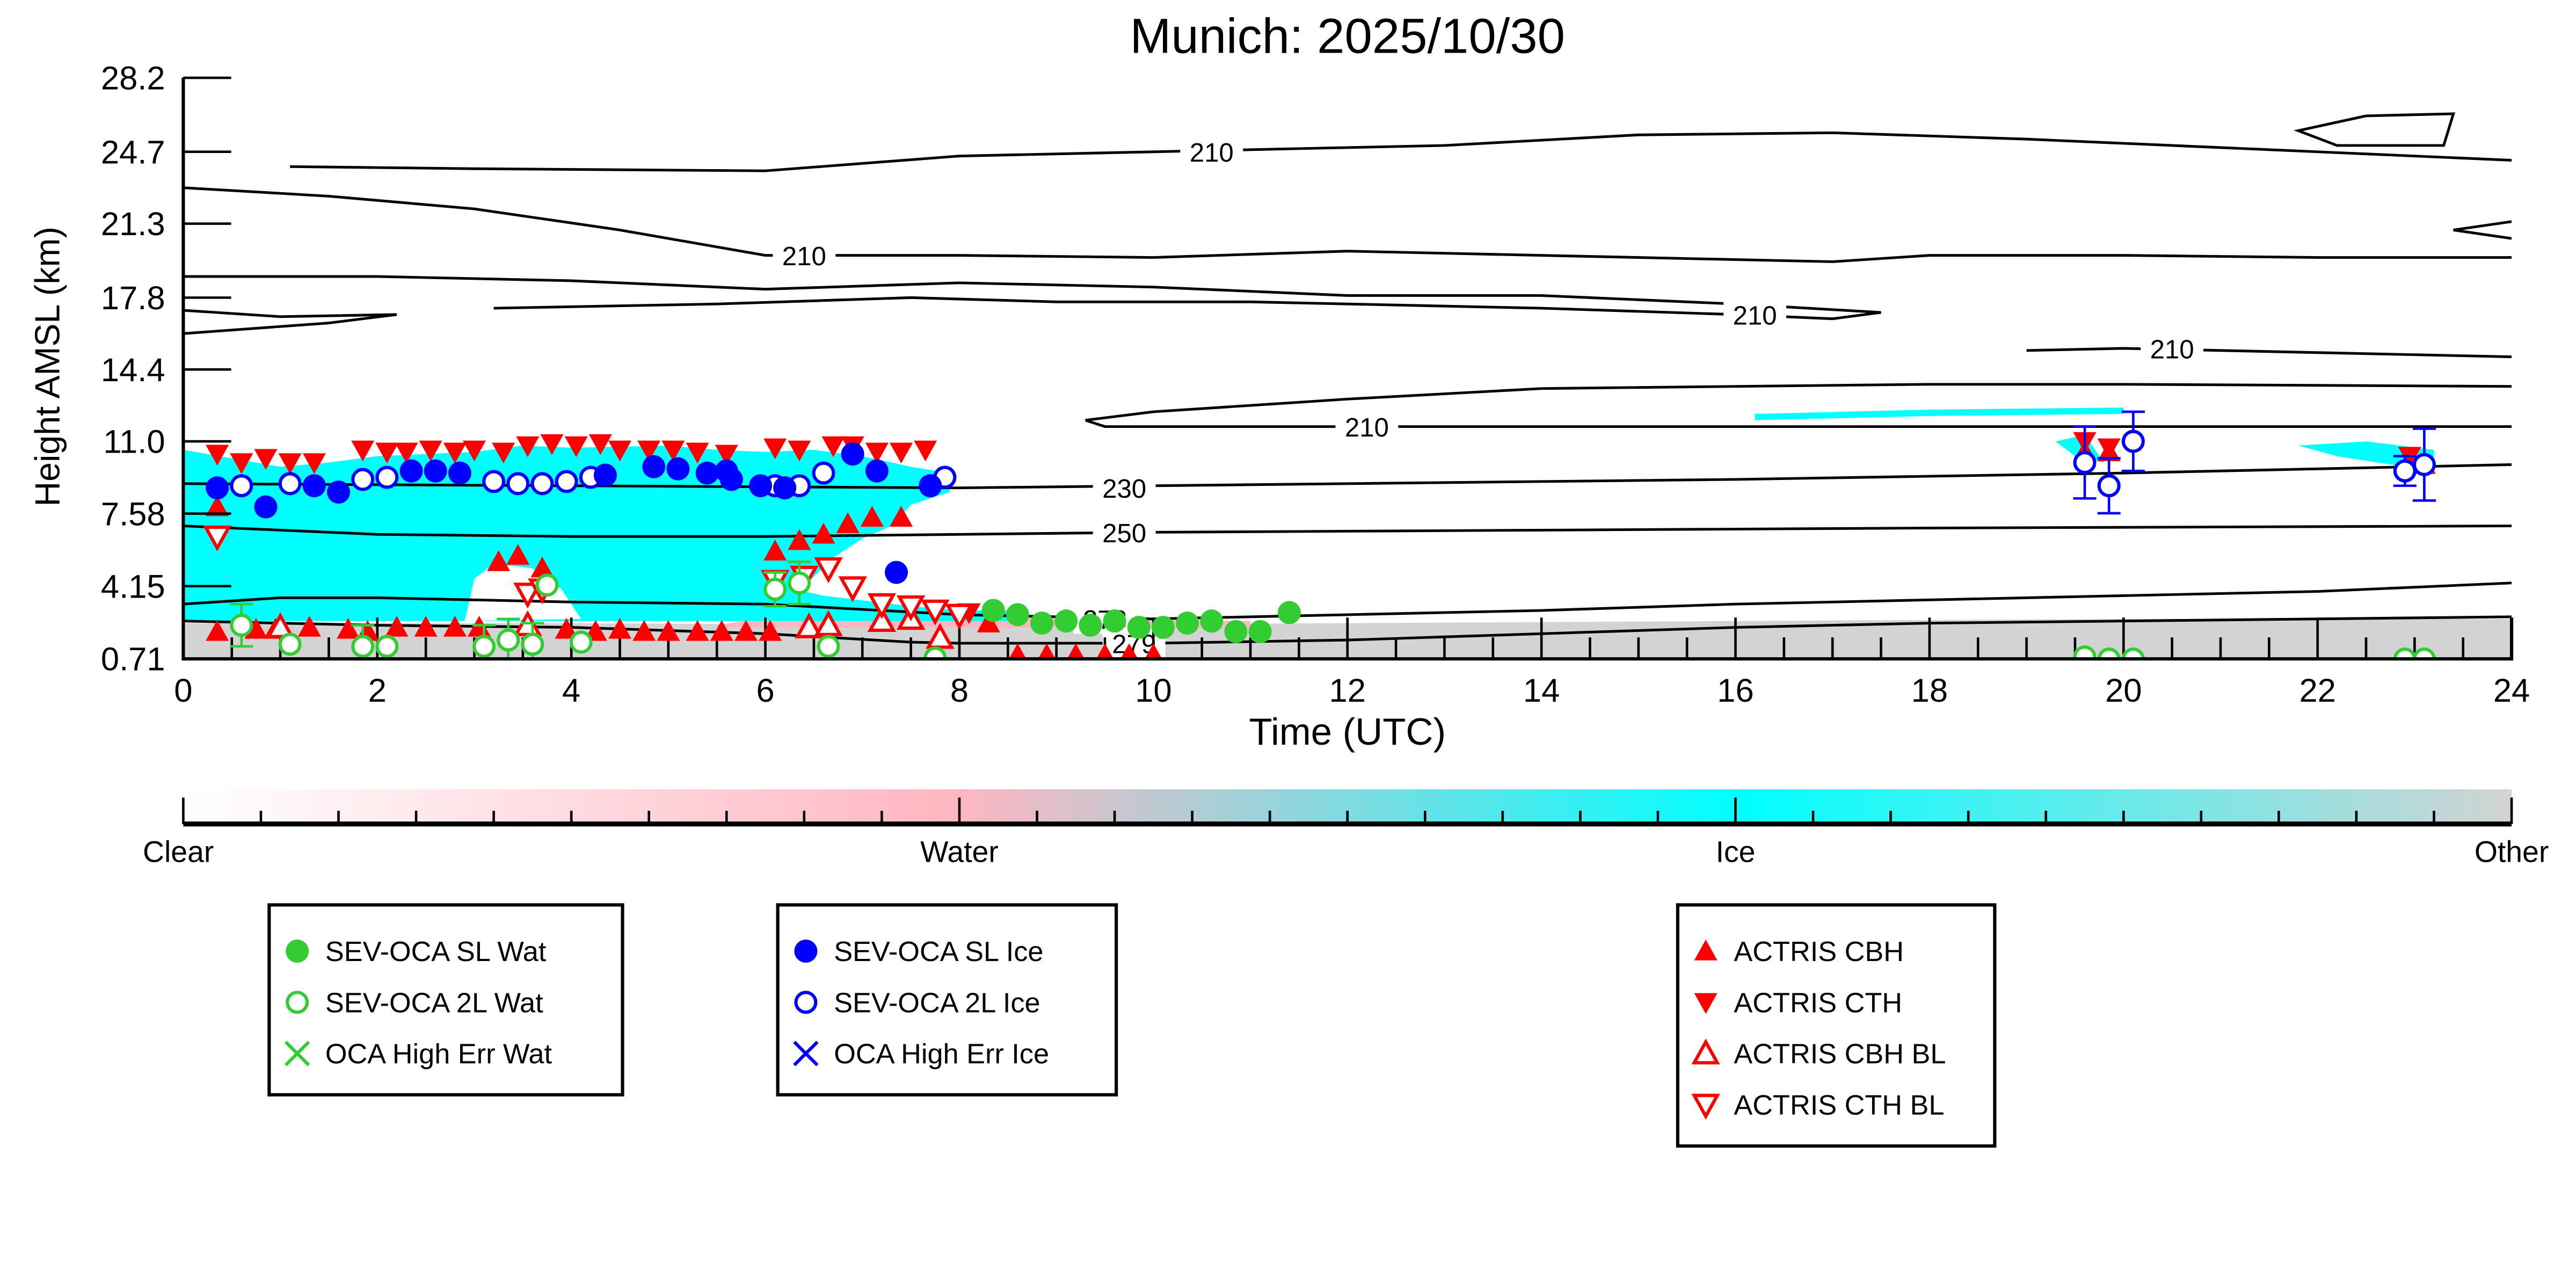  Describe the element at coordinates (2317, 690) in the screenshot. I see `x-tick-label: 22` at that location.